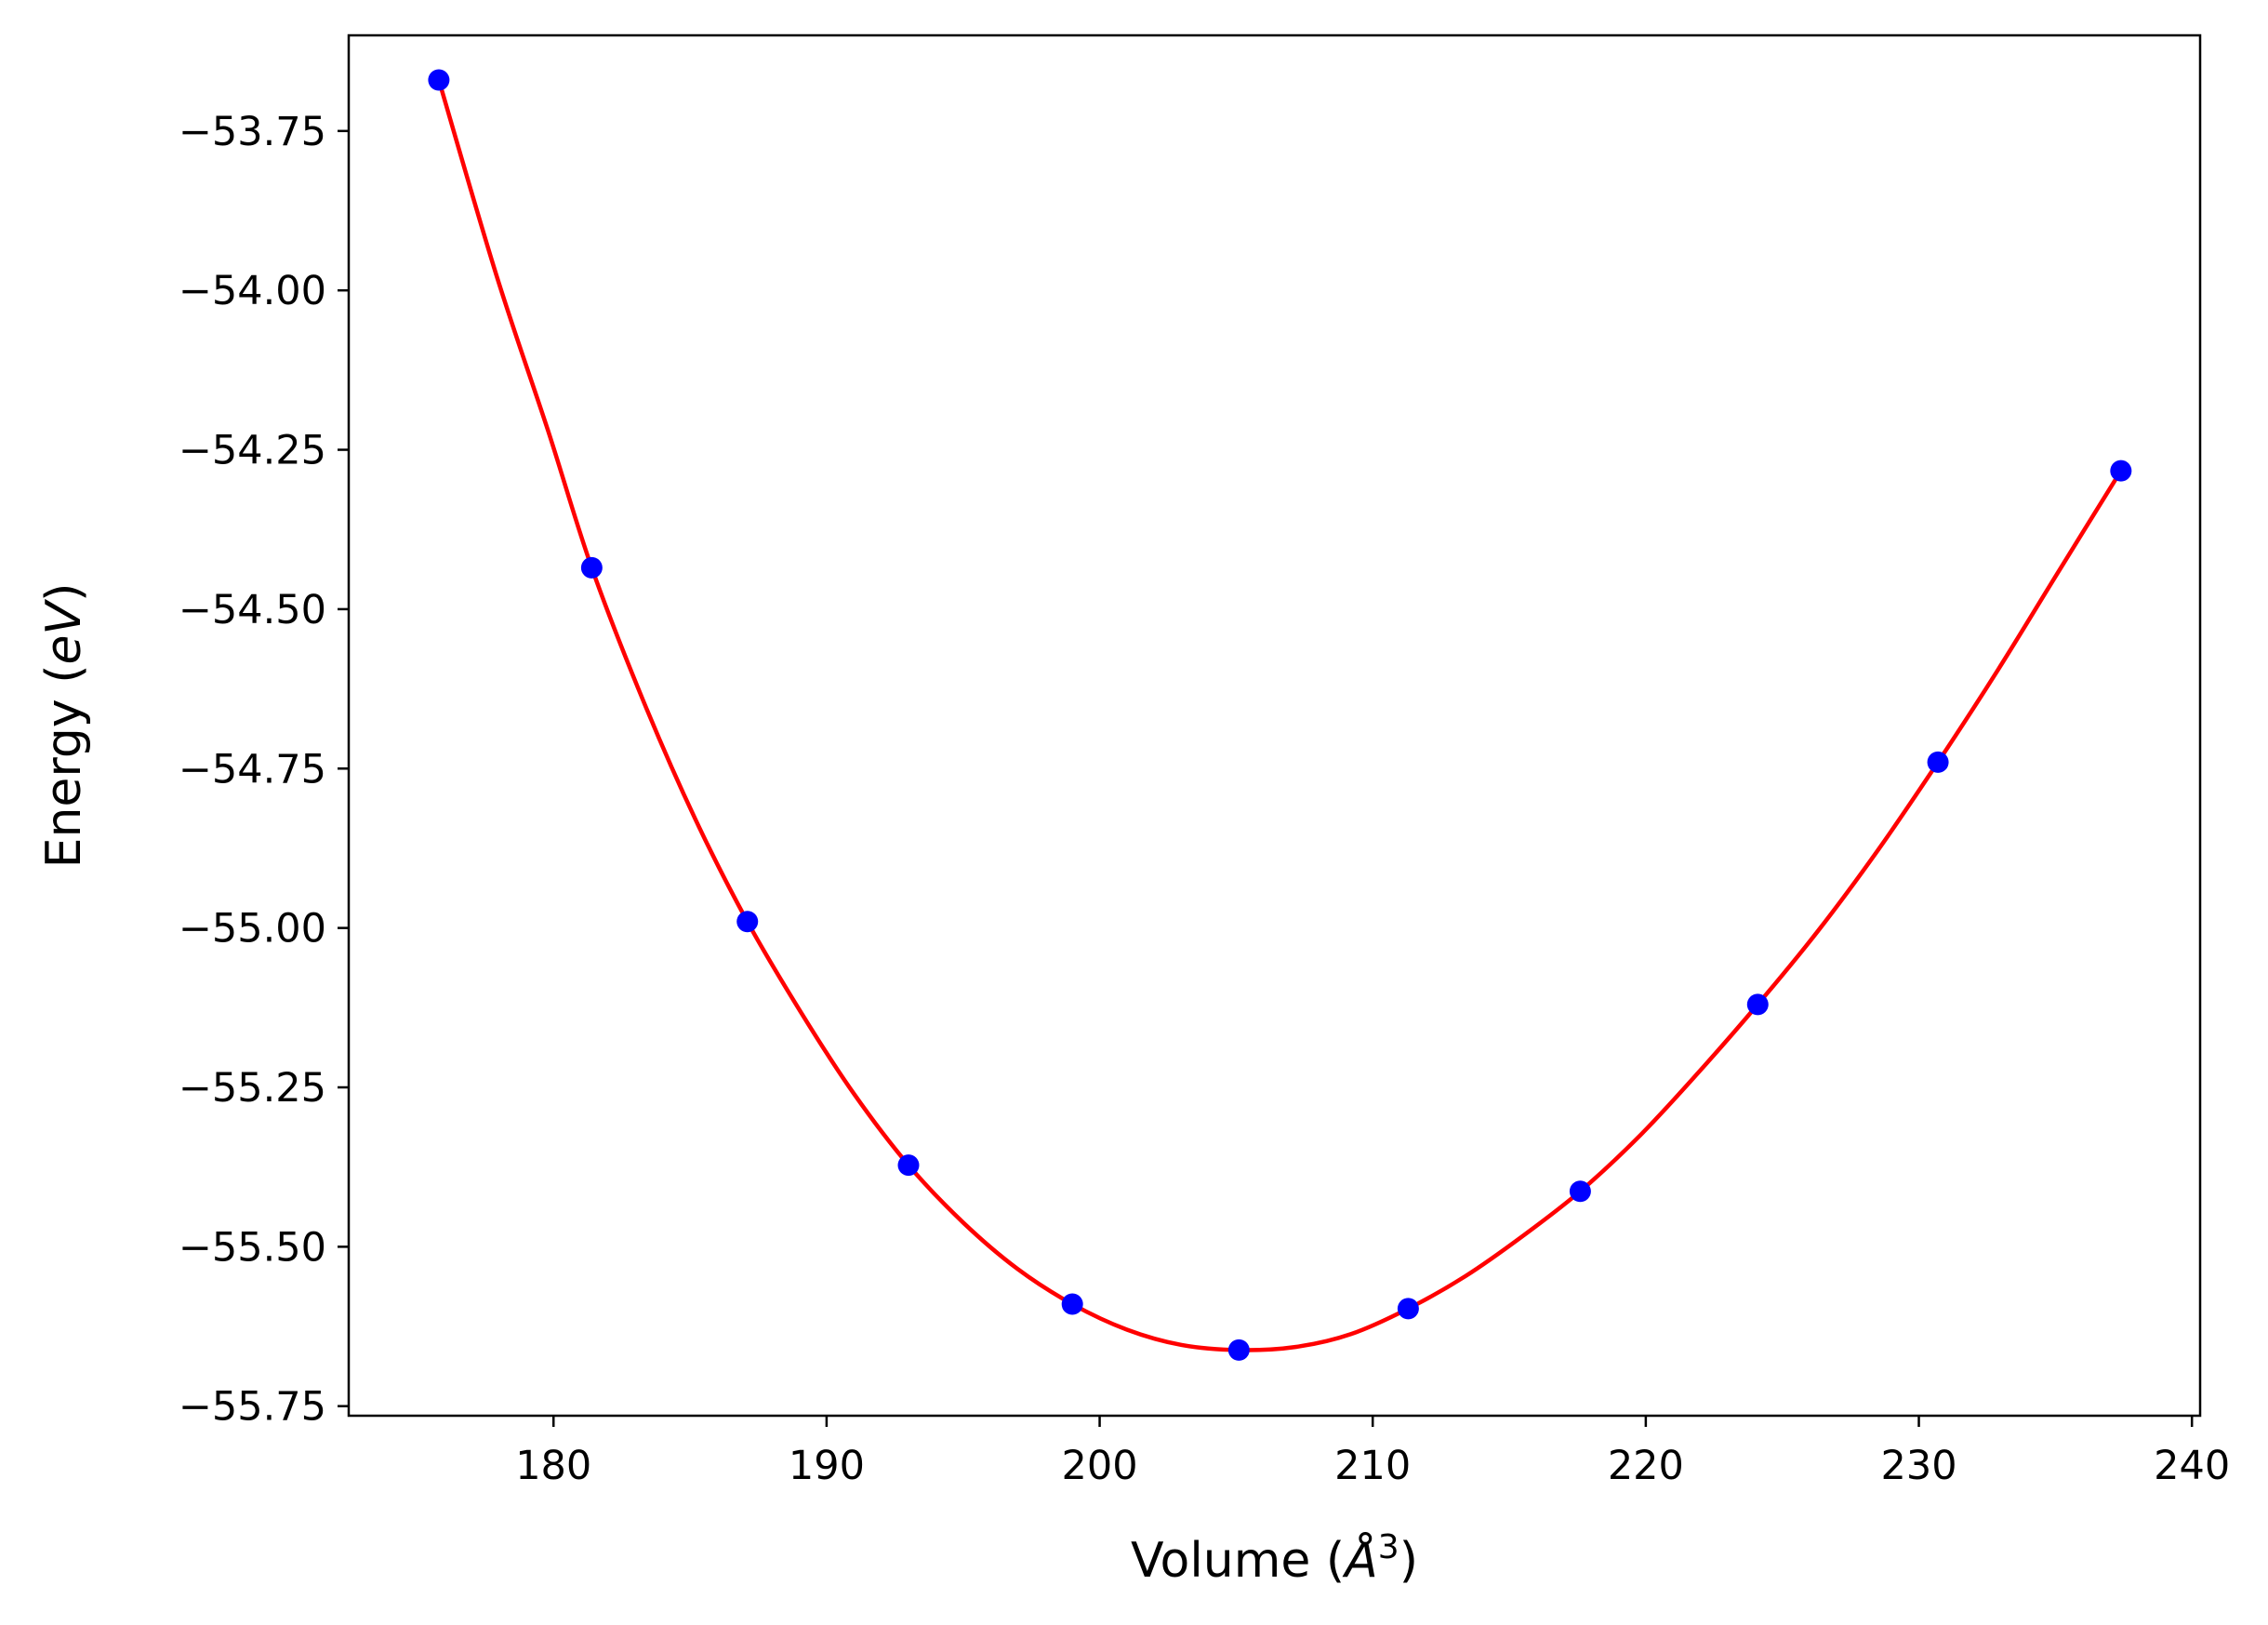  What do you see at coordinates (64, 632) in the screenshot?
I see `y-axis-label-unit: eV` at bounding box center [64, 632].